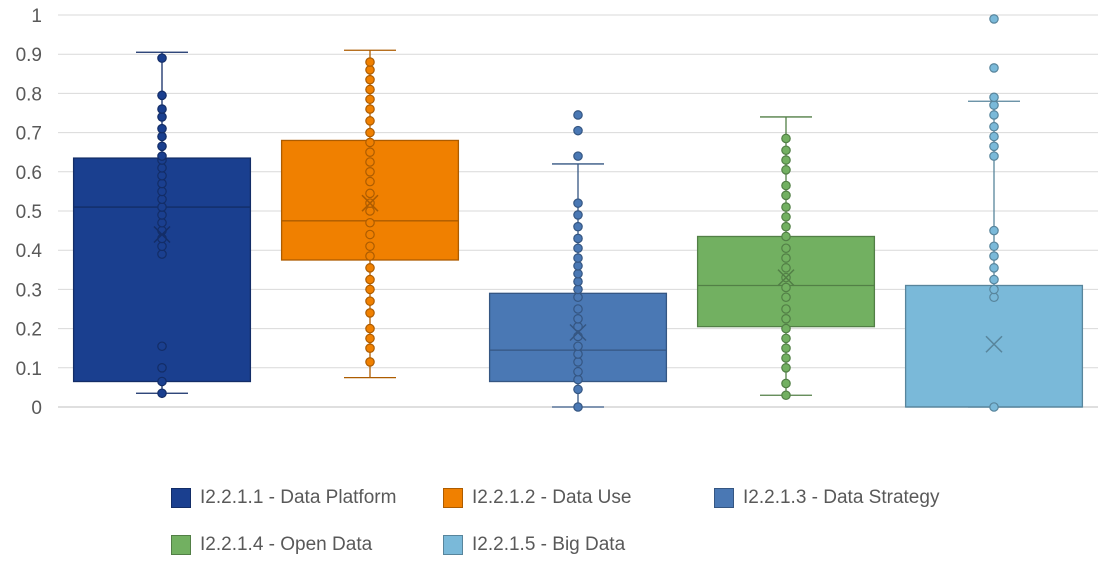 This screenshot has width=1110, height=563. Describe the element at coordinates (826, 498) in the screenshot. I see `legend-item-data-strategy: I2.2.1.3 - Data Strategy` at that location.